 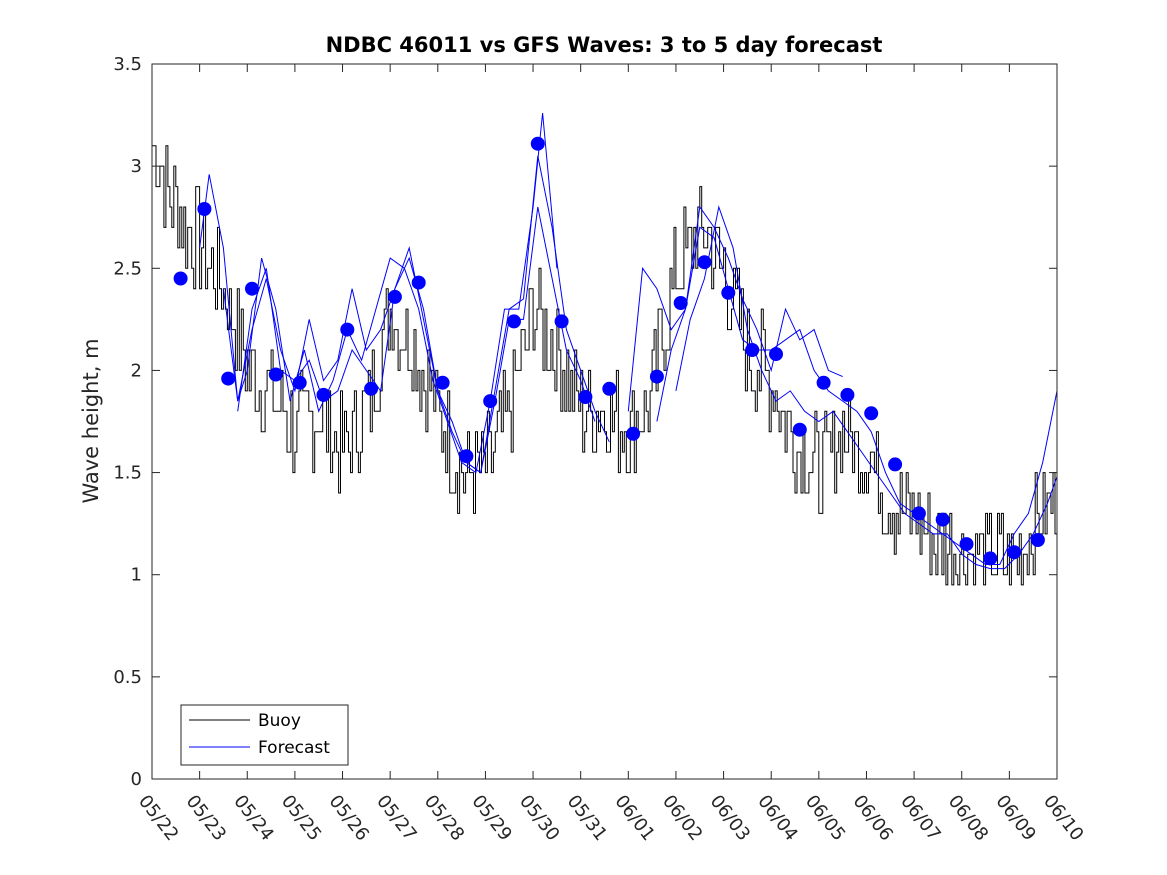 What do you see at coordinates (279, 721) in the screenshot?
I see `legend-buoy-label: Buoy` at bounding box center [279, 721].